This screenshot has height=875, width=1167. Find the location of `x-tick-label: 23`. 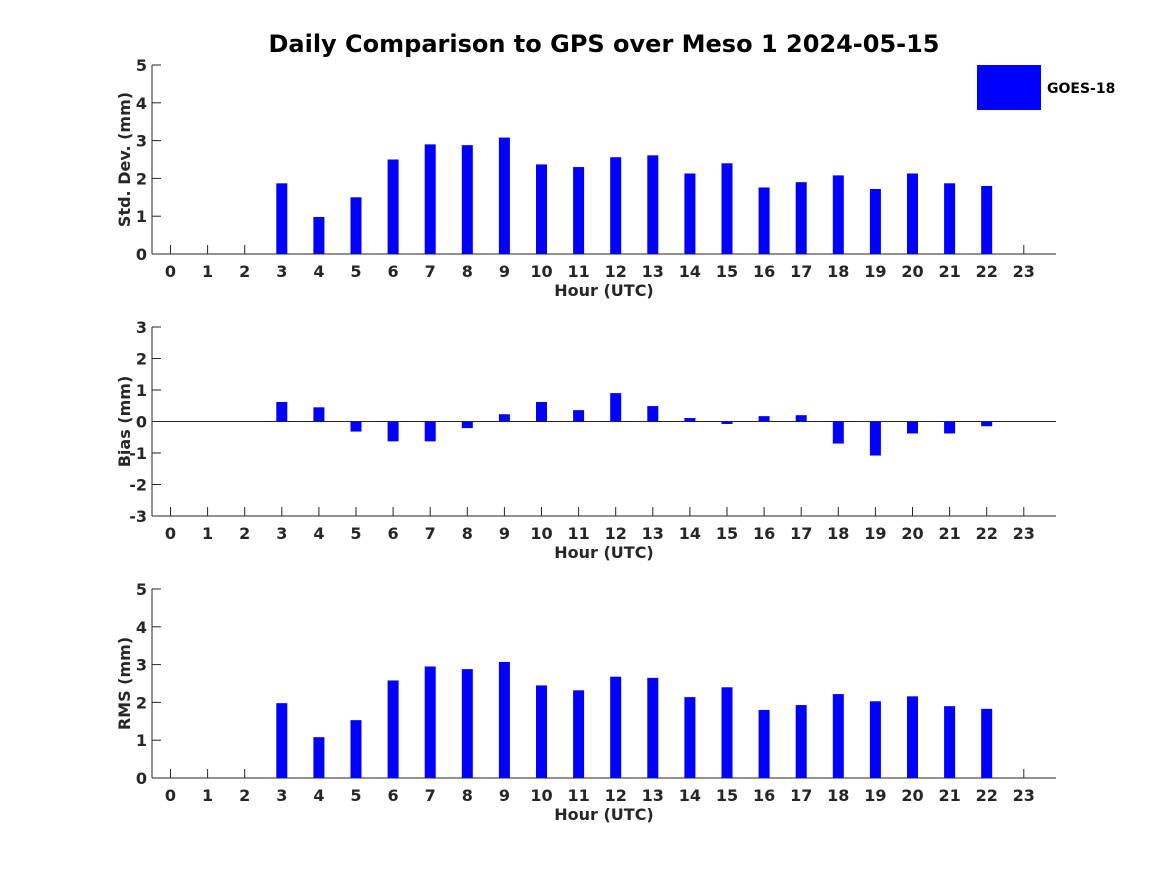

x-tick-label: 23 is located at coordinates (1024, 795).